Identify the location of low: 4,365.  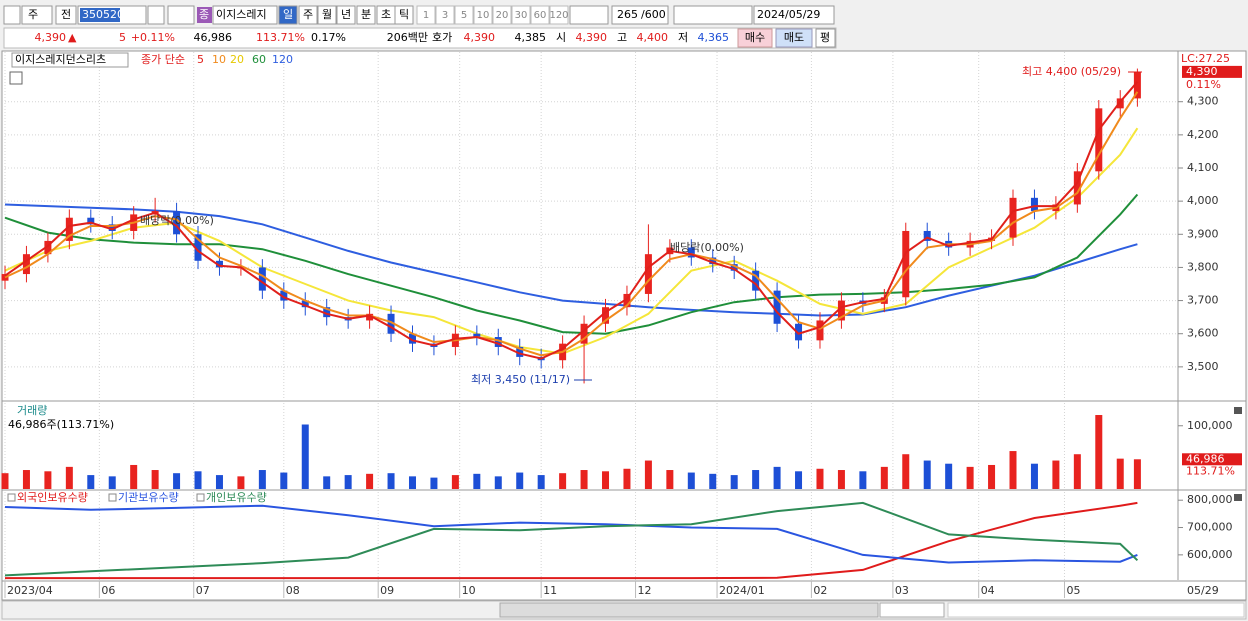
(714, 37).